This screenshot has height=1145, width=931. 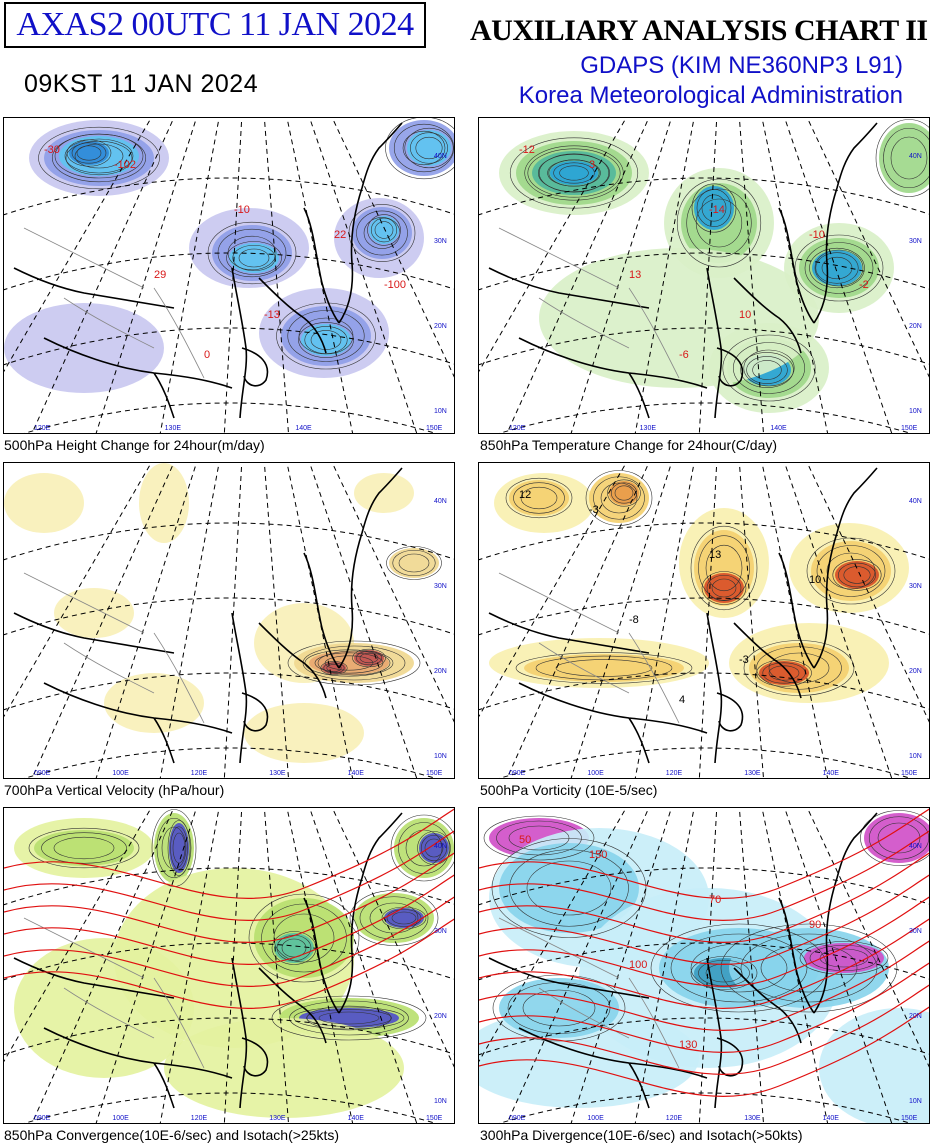 What do you see at coordinates (909, 773) in the screenshot?
I see `longitude-label: 150E` at bounding box center [909, 773].